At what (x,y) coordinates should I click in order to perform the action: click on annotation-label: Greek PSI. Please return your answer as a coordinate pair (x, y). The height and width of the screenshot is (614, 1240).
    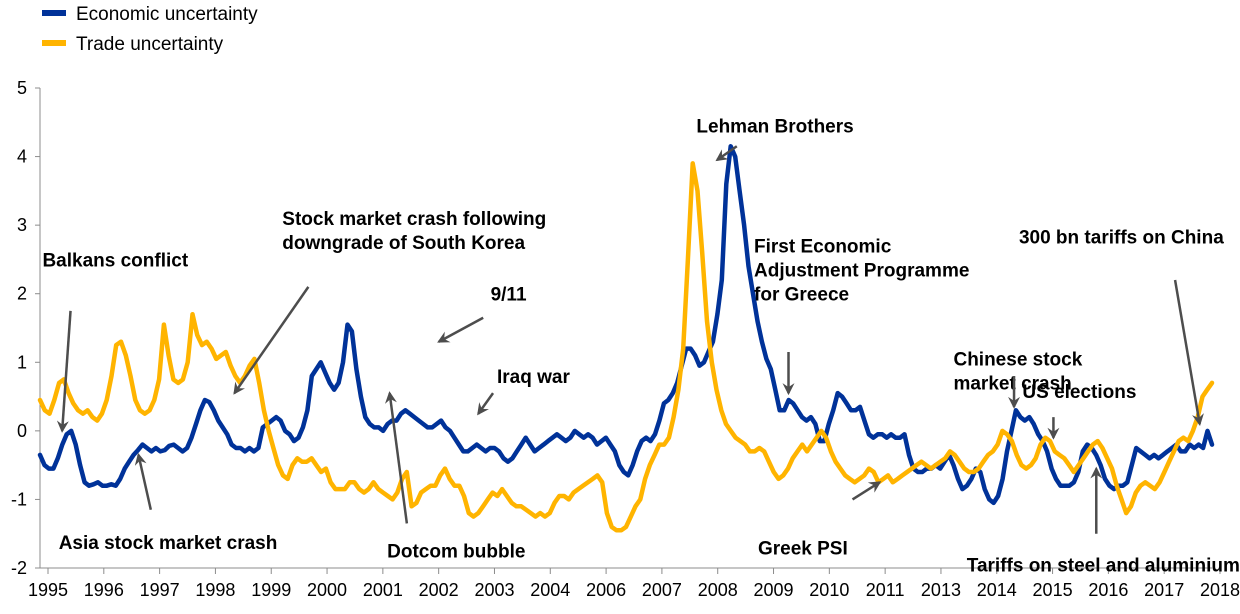
    Looking at the image, I should click on (803, 548).